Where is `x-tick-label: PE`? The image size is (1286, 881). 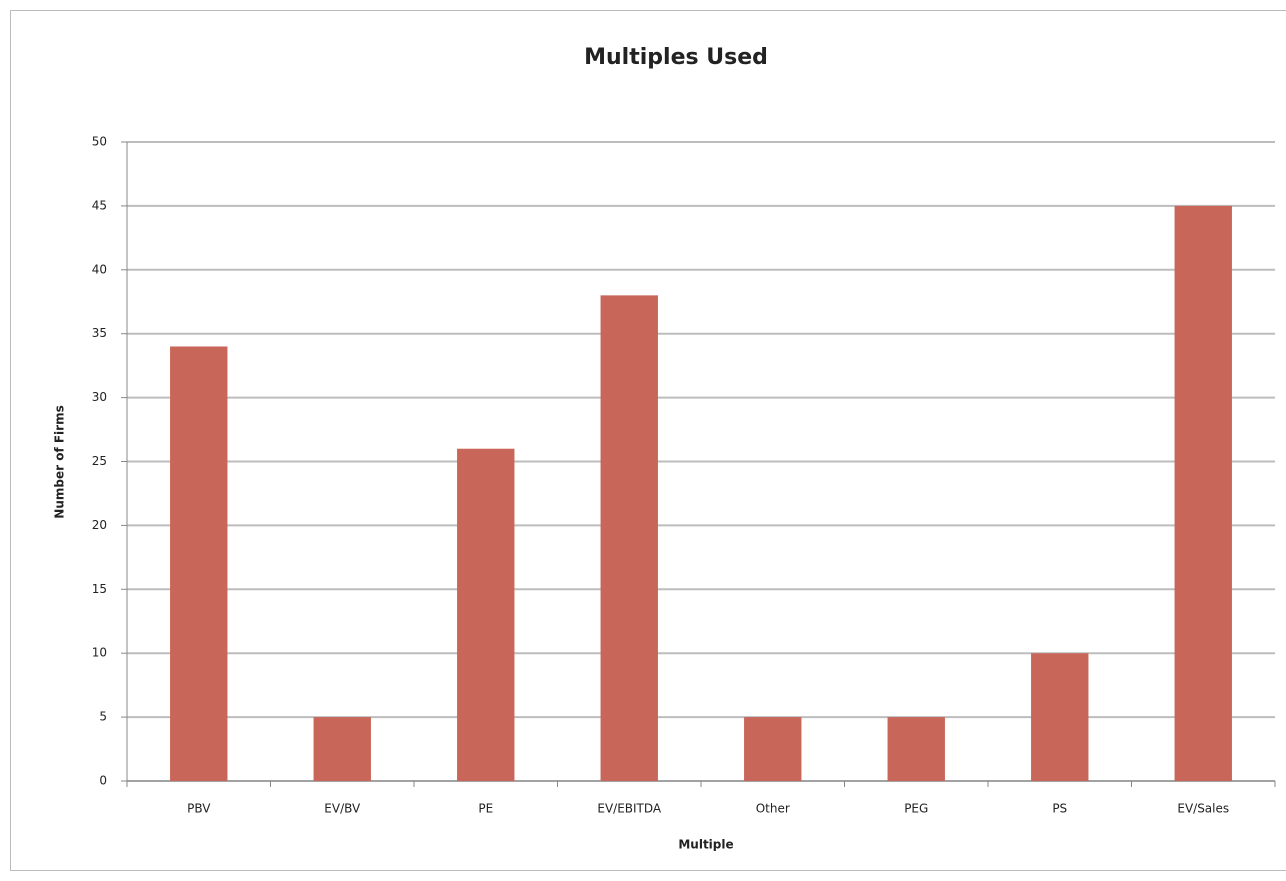
x-tick-label: PE is located at coordinates (485, 809).